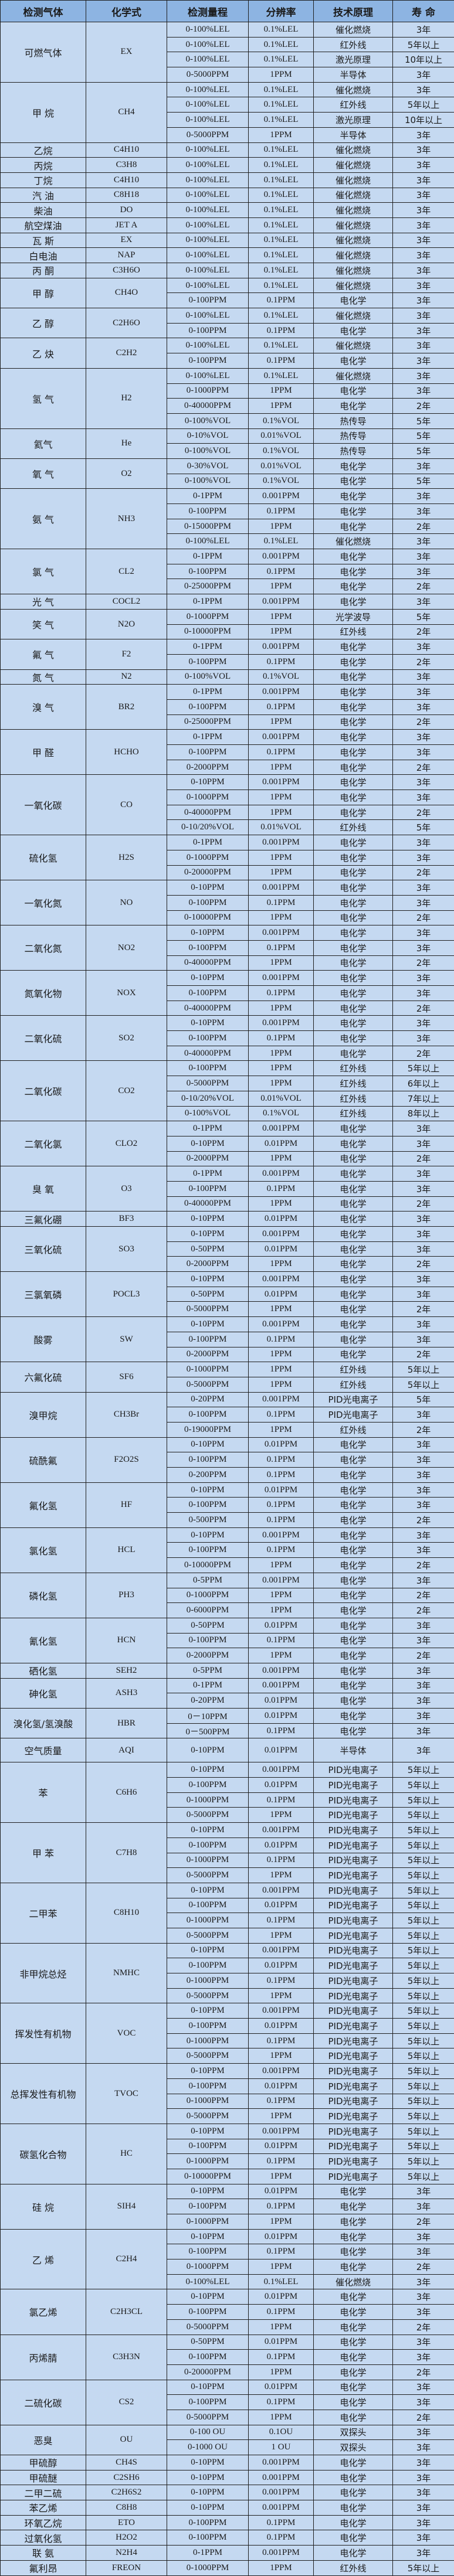 The width and height of the screenshot is (454, 2576). I want to click on formula-cell: BR2, so click(126, 707).